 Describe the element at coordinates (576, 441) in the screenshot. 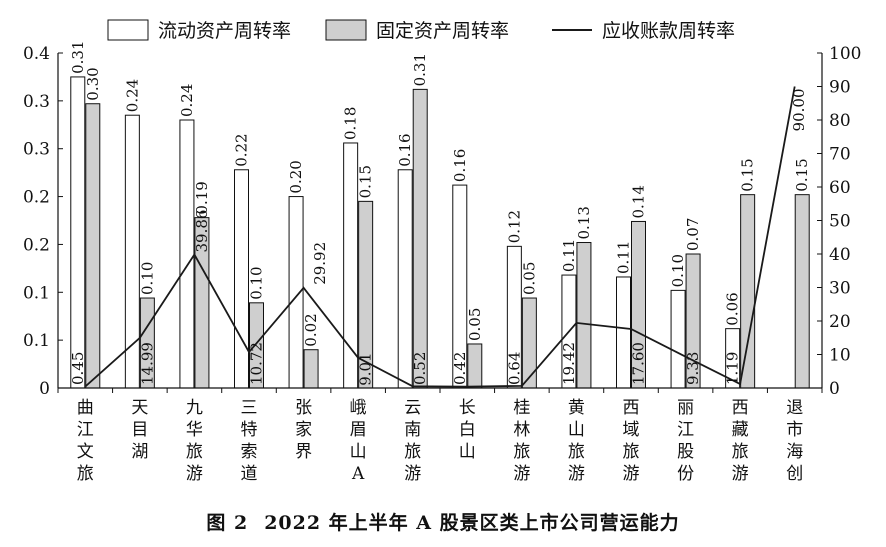

I see `x-tick-label: 黄山旅游` at that location.